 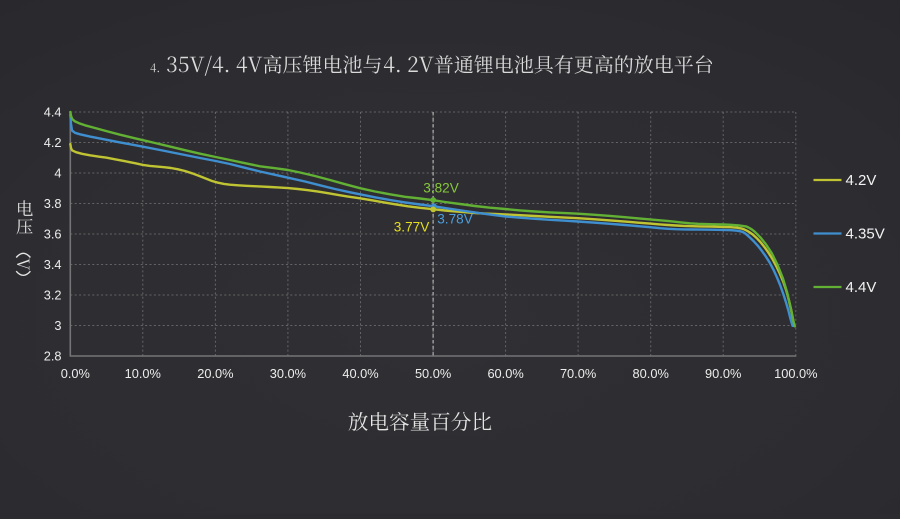 I want to click on svg-text: 3.82V, so click(x=441, y=188).